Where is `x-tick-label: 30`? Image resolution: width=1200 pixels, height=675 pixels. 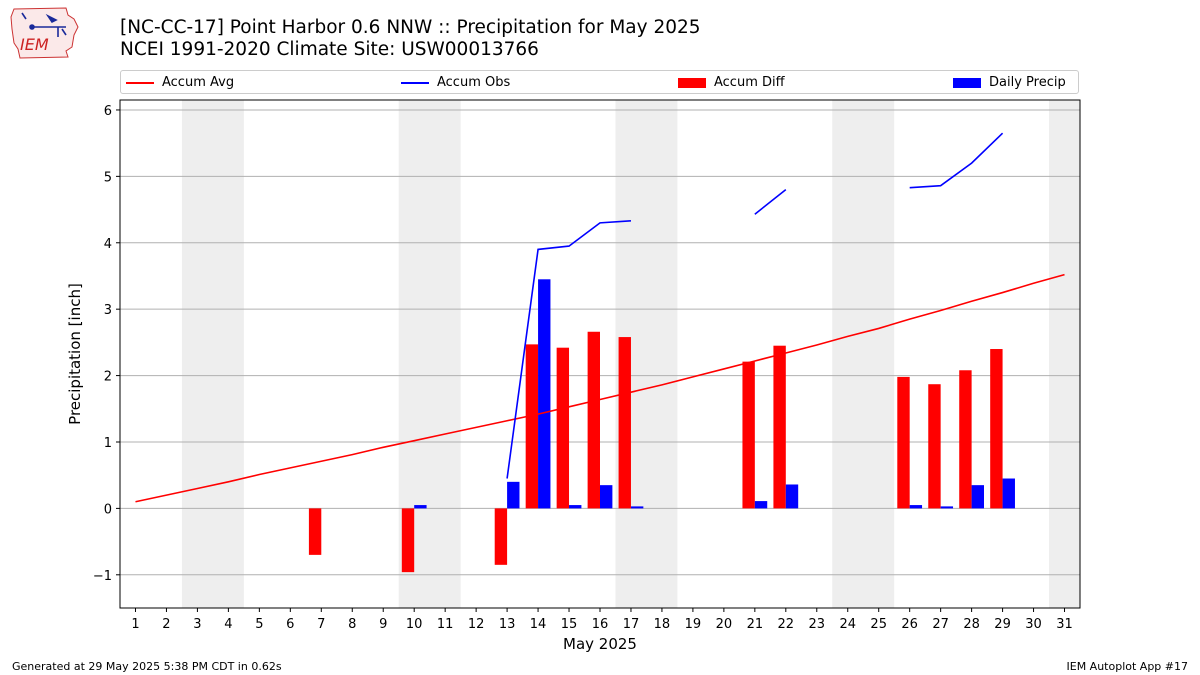
x-tick-label: 30 is located at coordinates (1033, 624).